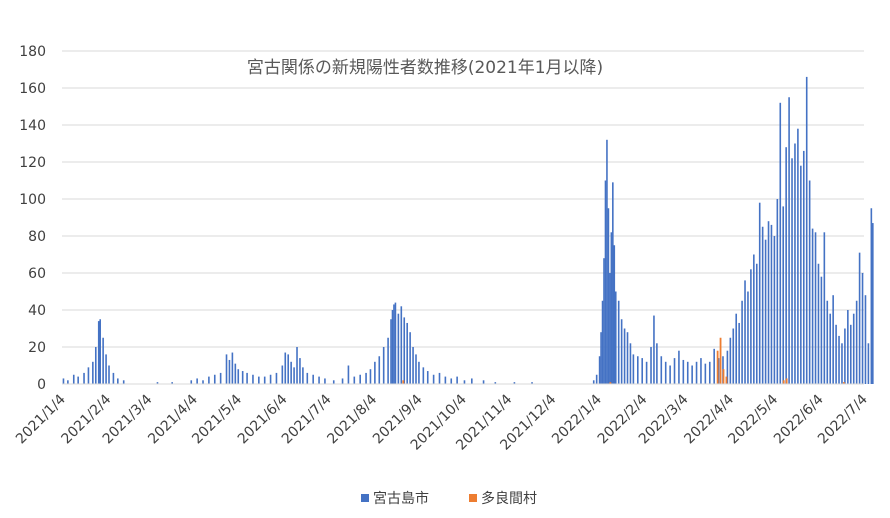 The image size is (890, 518). Describe the element at coordinates (365, 498) in the screenshot. I see `legend-swatch-miyakojima` at that location.